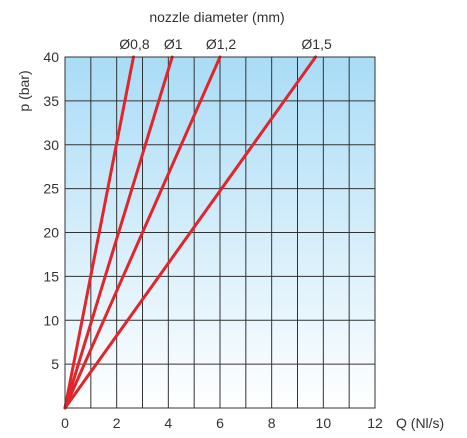 This screenshot has width=467, height=438. Describe the element at coordinates (51, 276) in the screenshot. I see `y-tick-label: 15` at that location.